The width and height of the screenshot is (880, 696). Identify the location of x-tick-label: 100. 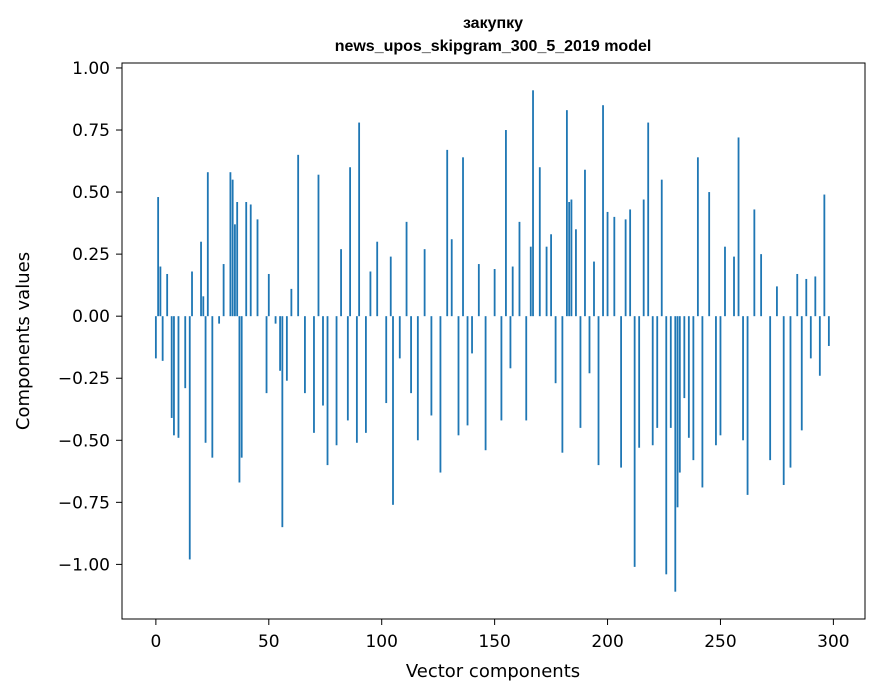
(381, 642).